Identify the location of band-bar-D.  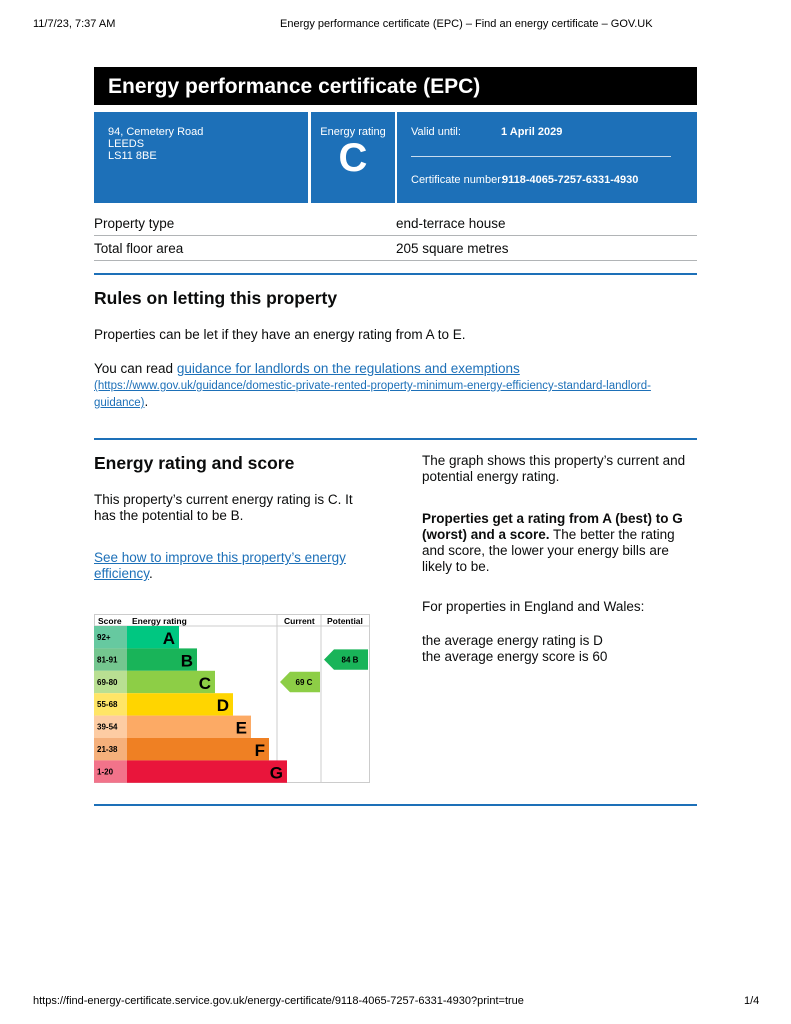
(180, 704).